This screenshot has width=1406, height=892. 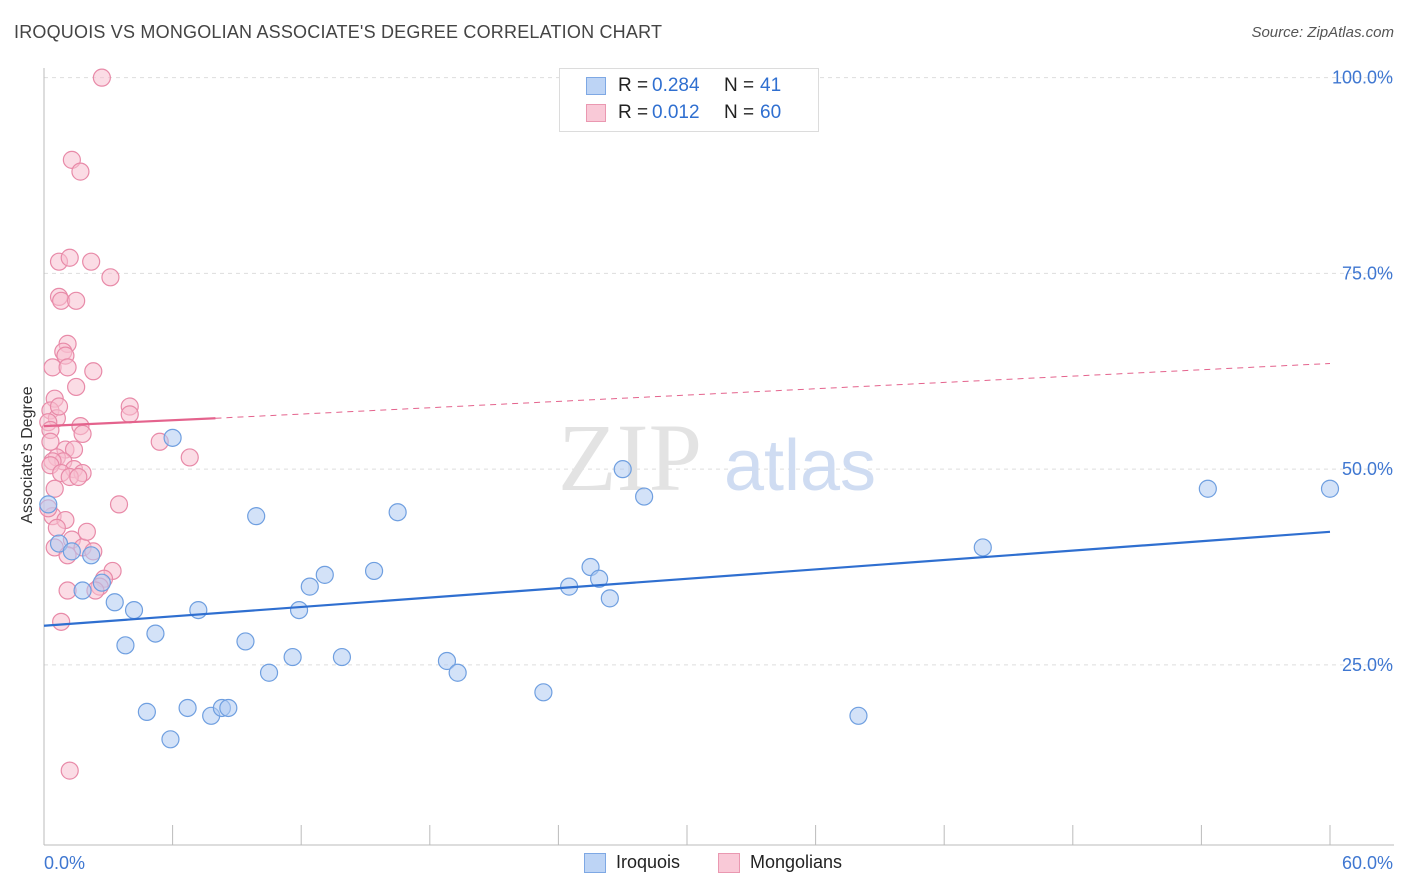 What do you see at coordinates (687, 578) in the screenshot?
I see `iroquois-trend-line` at bounding box center [687, 578].